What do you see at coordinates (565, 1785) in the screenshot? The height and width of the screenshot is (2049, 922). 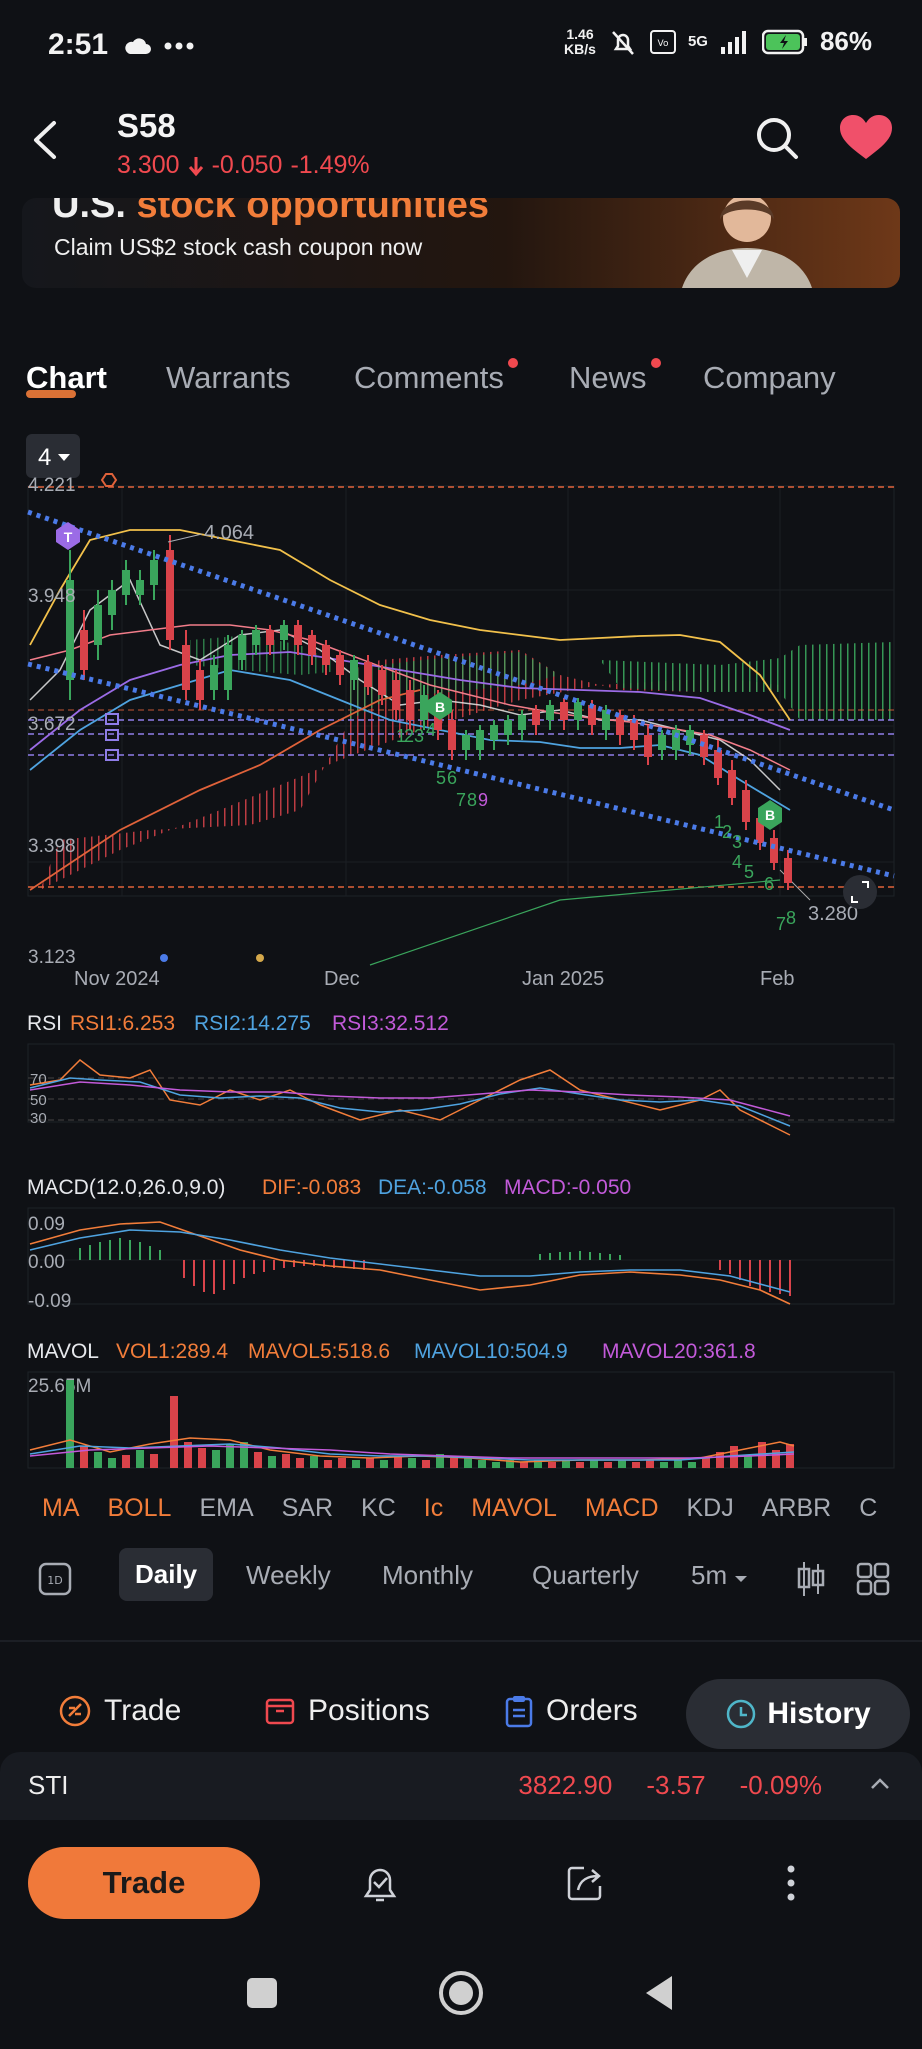 I see `index-value: 3822.90` at bounding box center [565, 1785].